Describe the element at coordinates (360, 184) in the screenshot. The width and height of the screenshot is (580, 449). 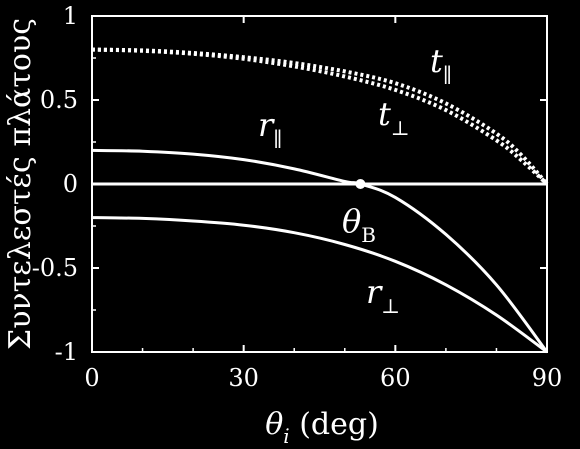
I see `brewster-angle-point` at that location.